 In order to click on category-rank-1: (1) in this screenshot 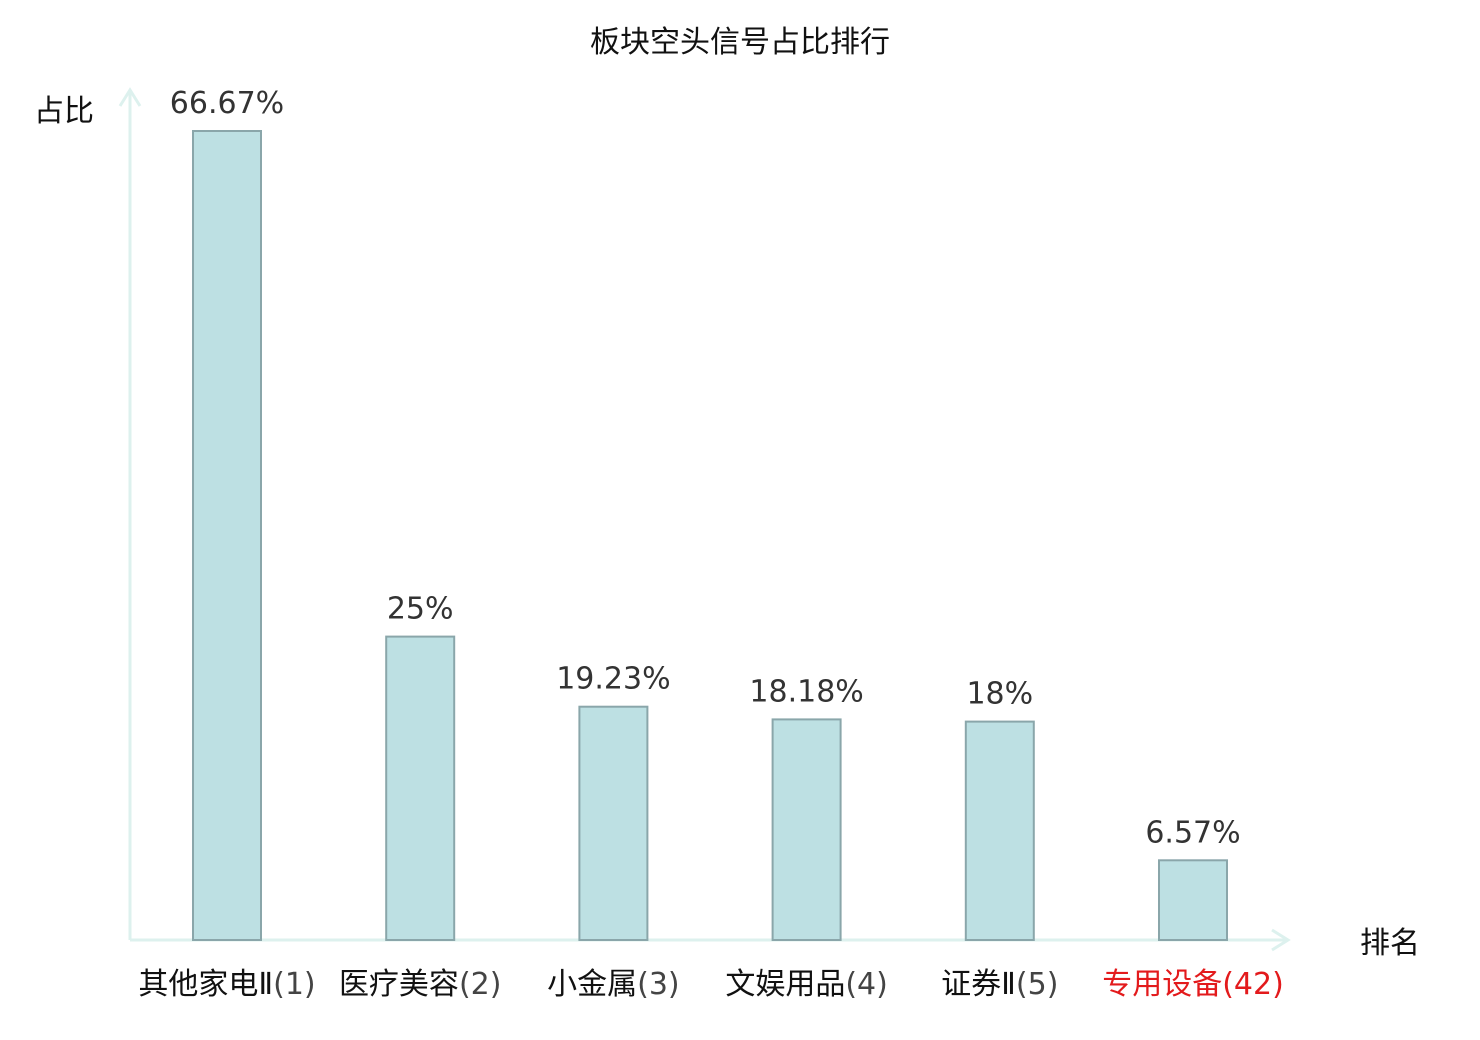, I will do `click(294, 984)`.